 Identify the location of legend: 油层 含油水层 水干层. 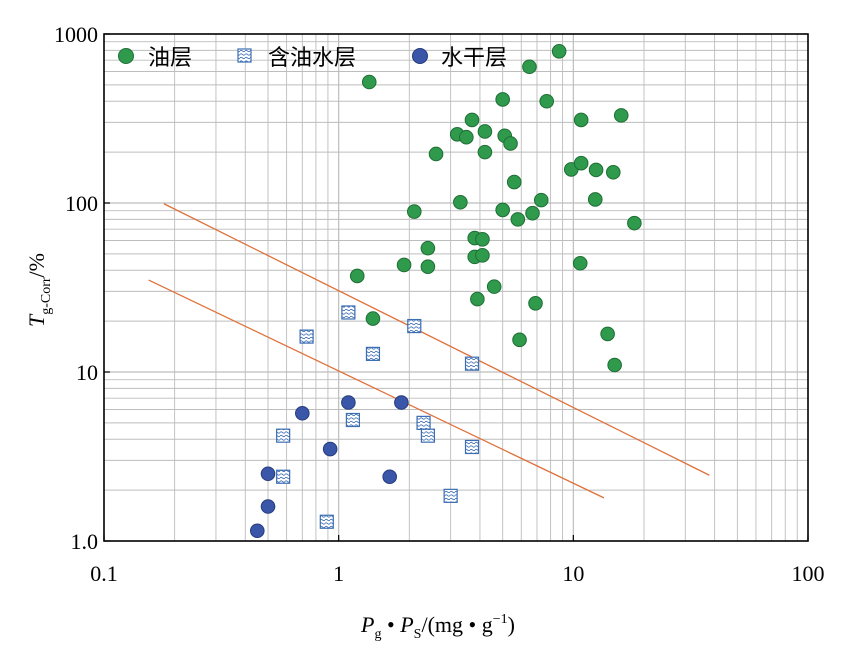
(312, 58).